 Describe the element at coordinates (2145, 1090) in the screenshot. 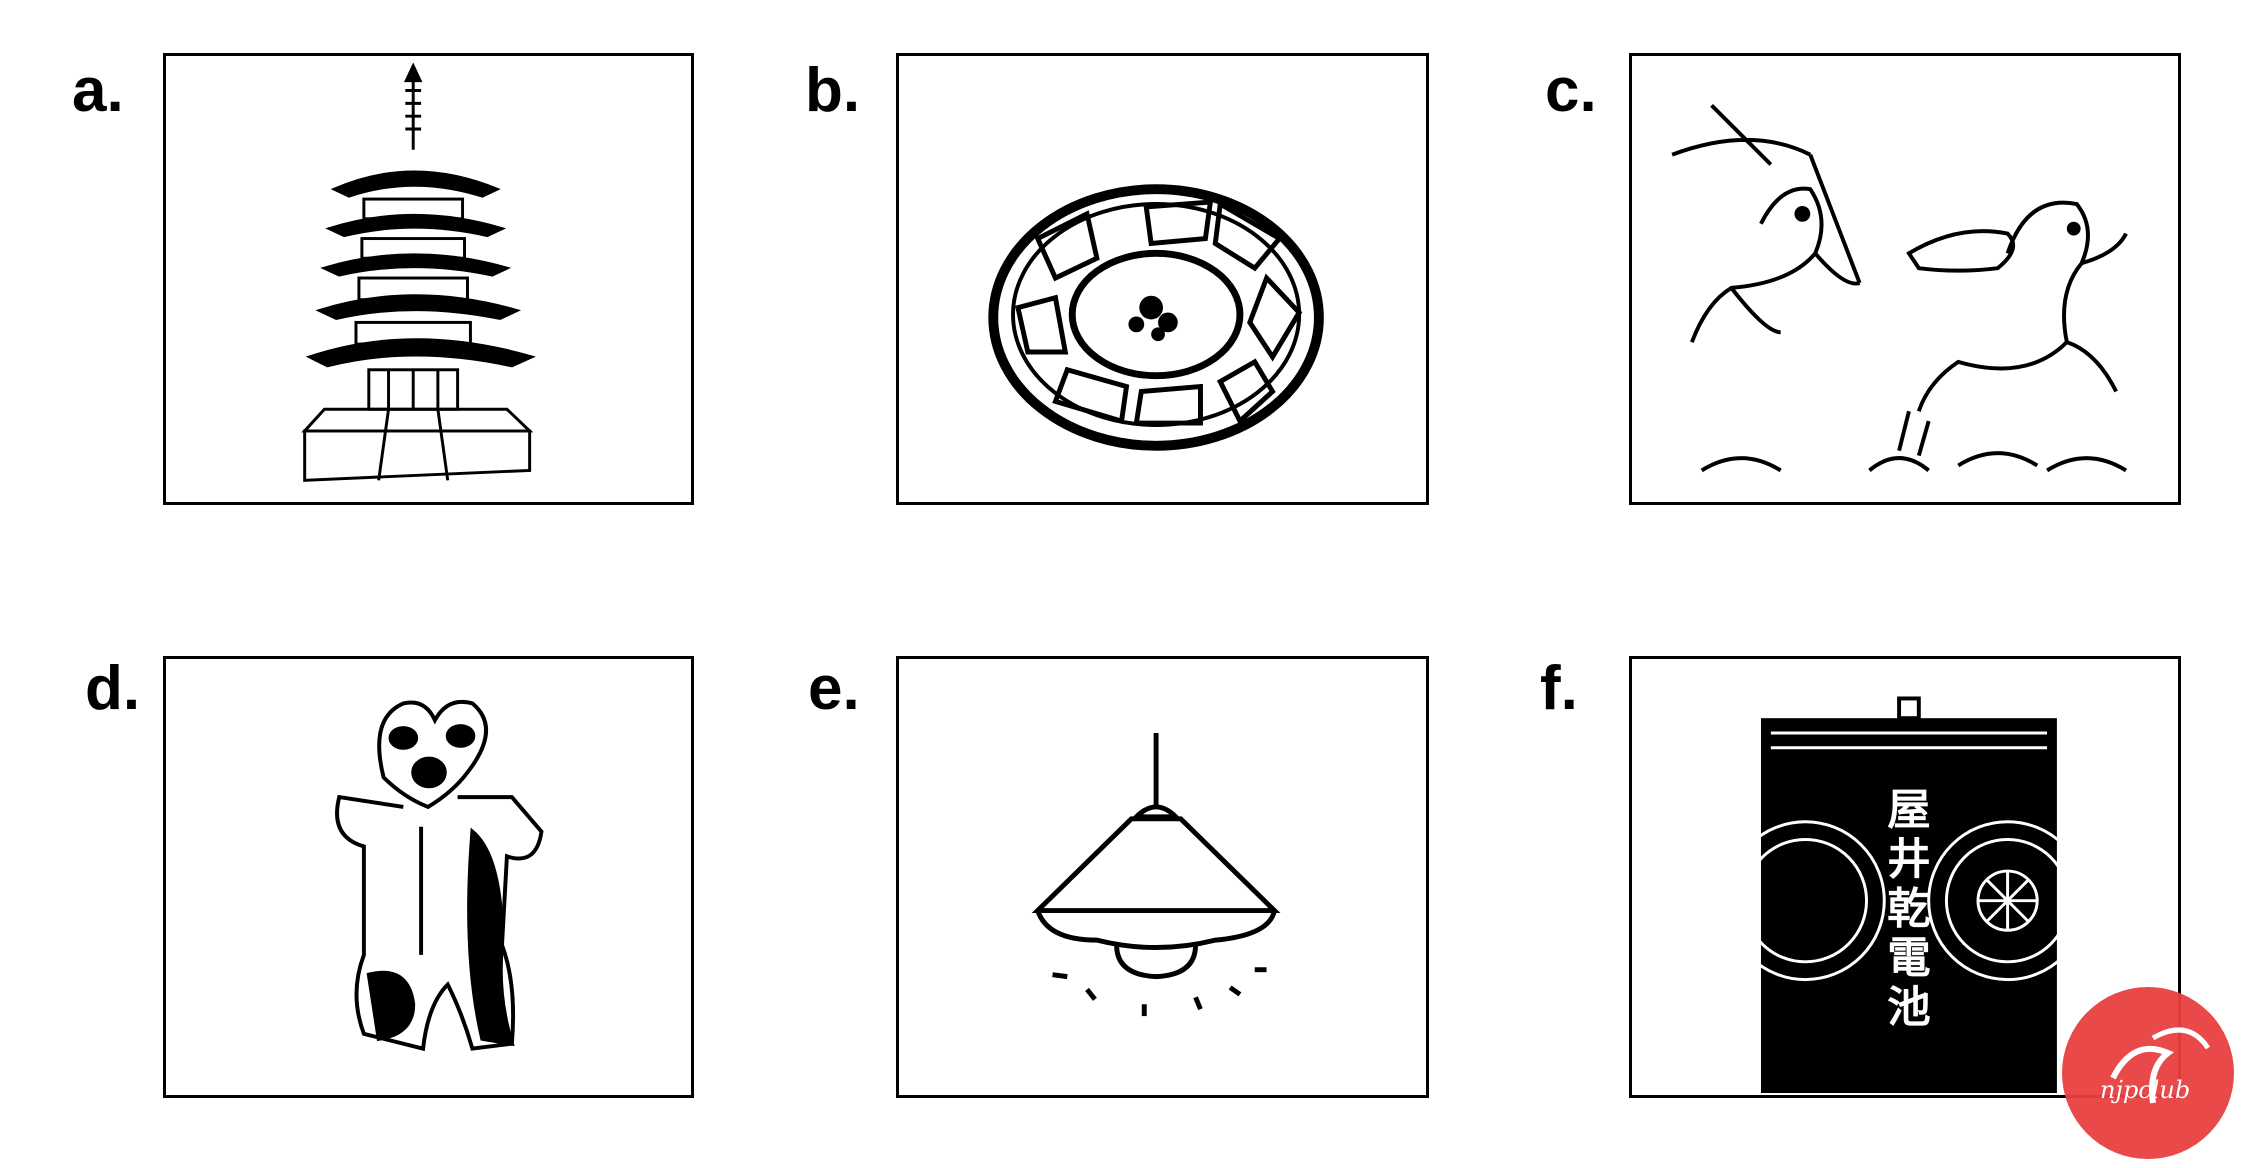

I see `watermark-text: njpclub` at that location.